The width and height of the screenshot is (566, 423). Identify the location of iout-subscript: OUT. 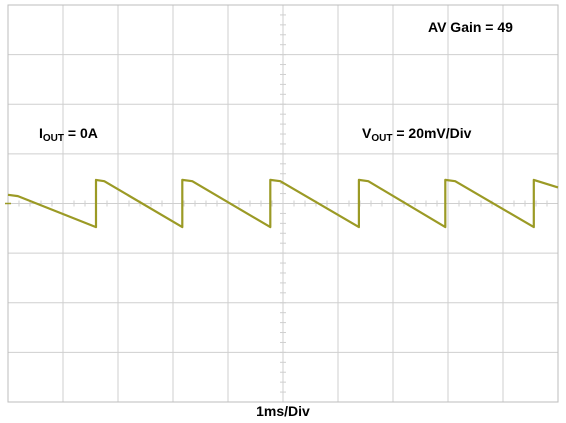
(53, 138).